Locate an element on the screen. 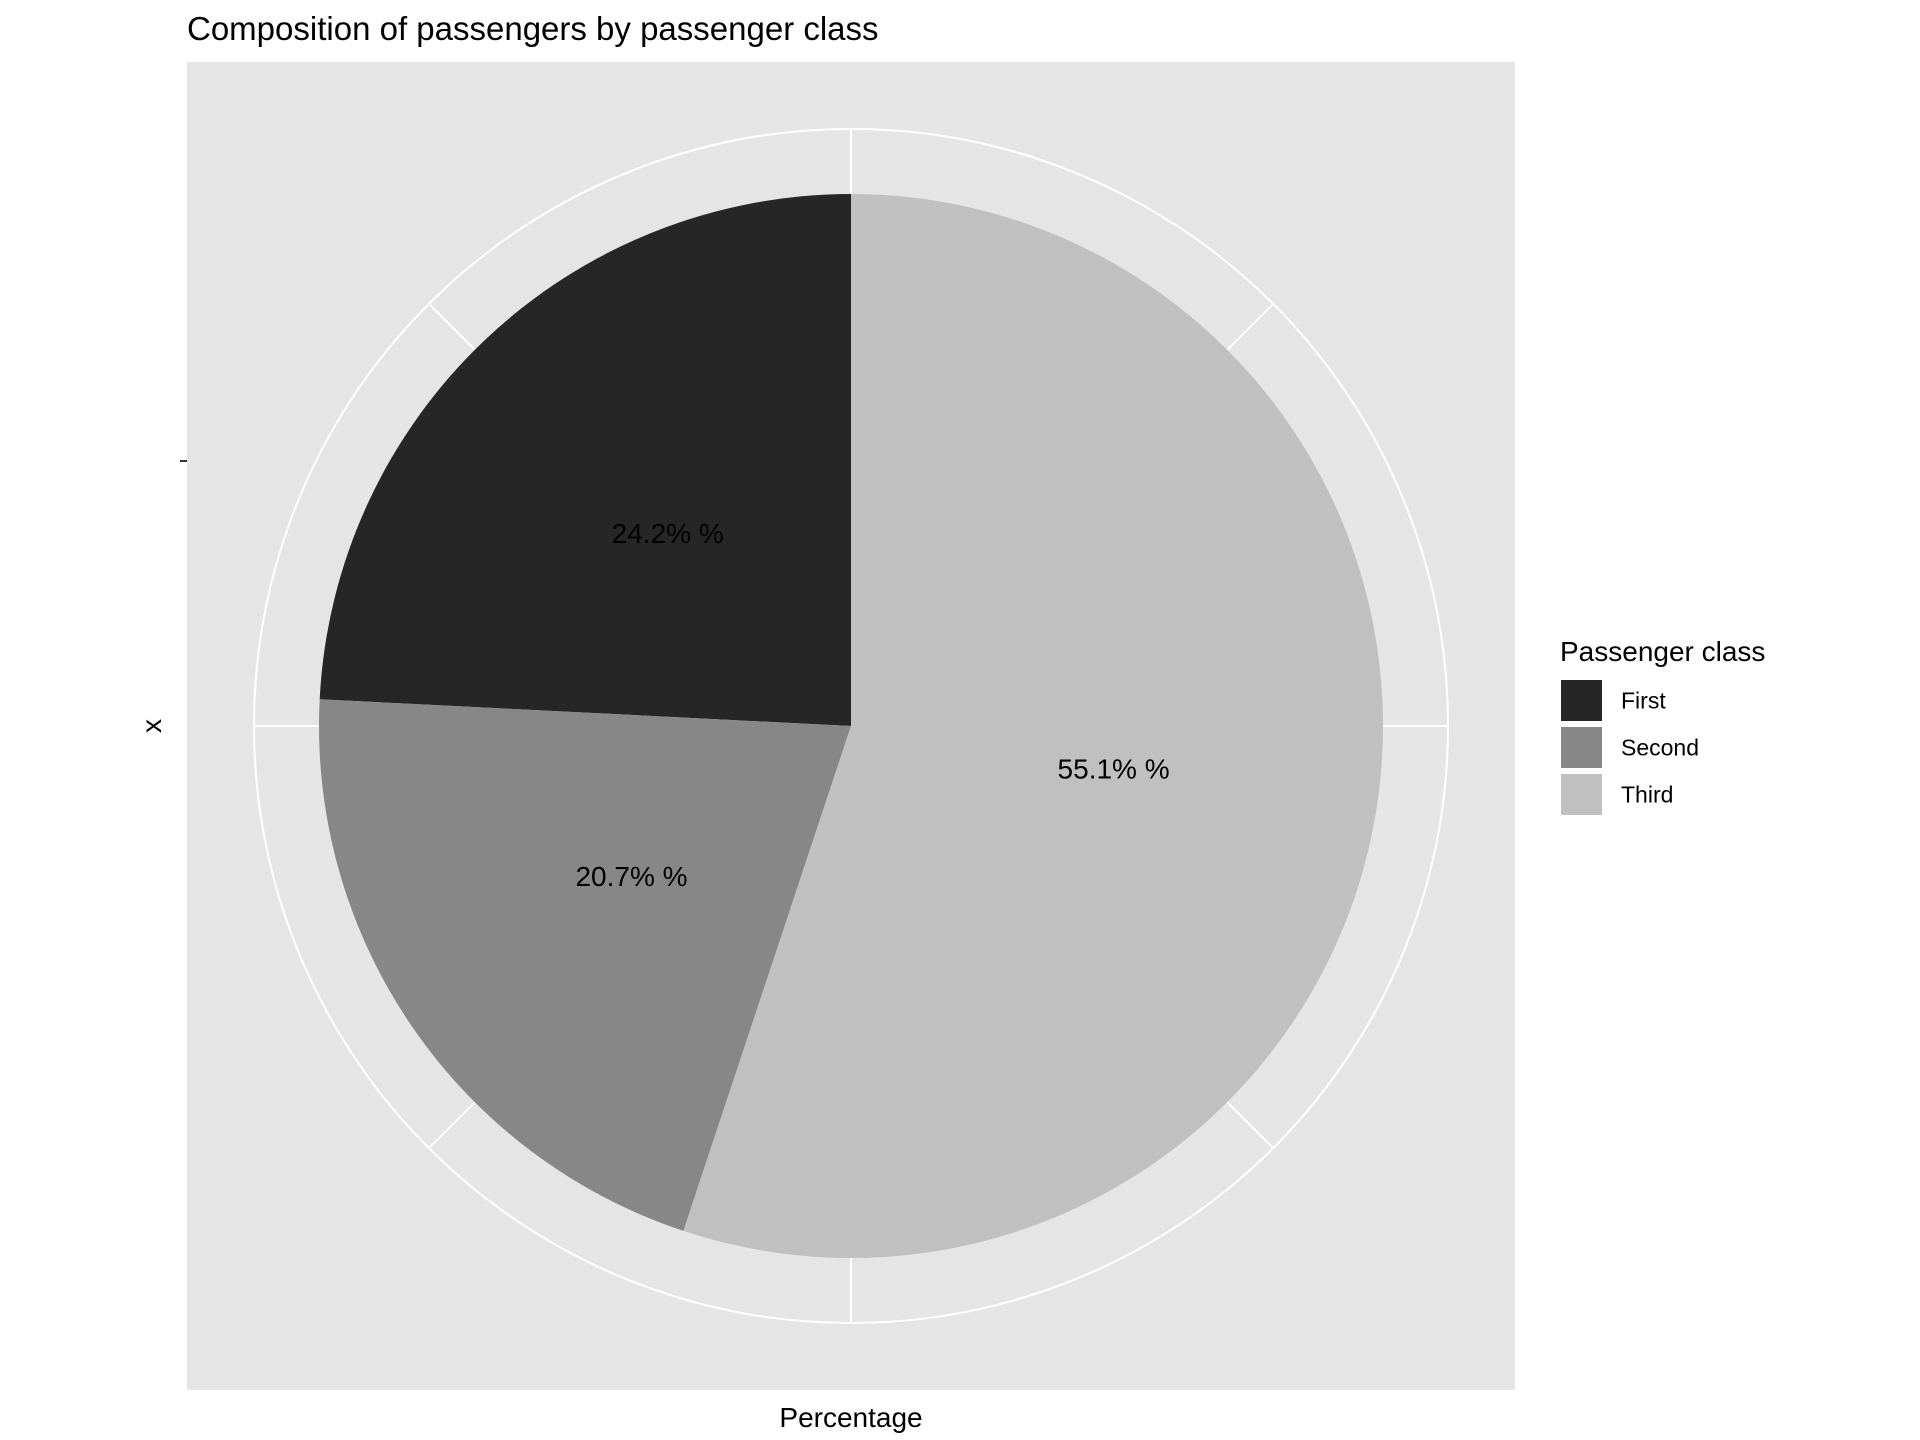  legend: Passenger class First Second Third is located at coordinates (1662, 726).